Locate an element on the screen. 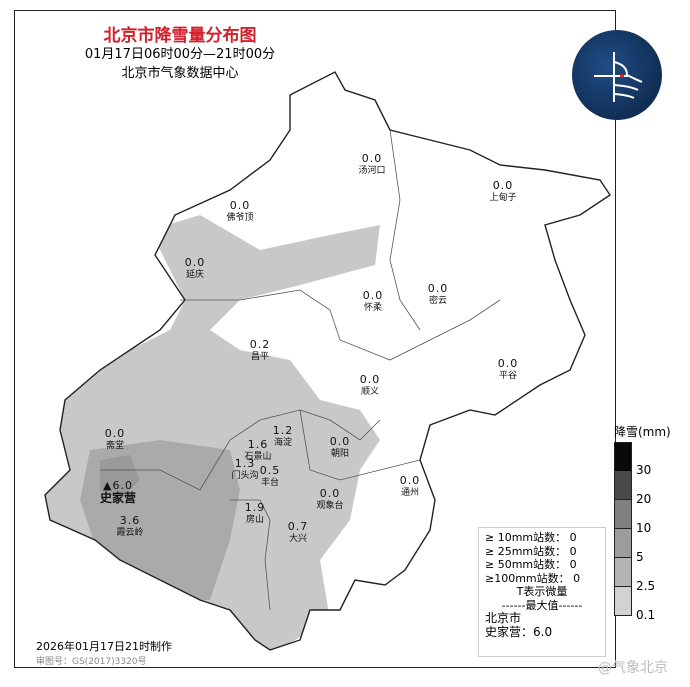  station-name: 石景山 is located at coordinates (258, 457).